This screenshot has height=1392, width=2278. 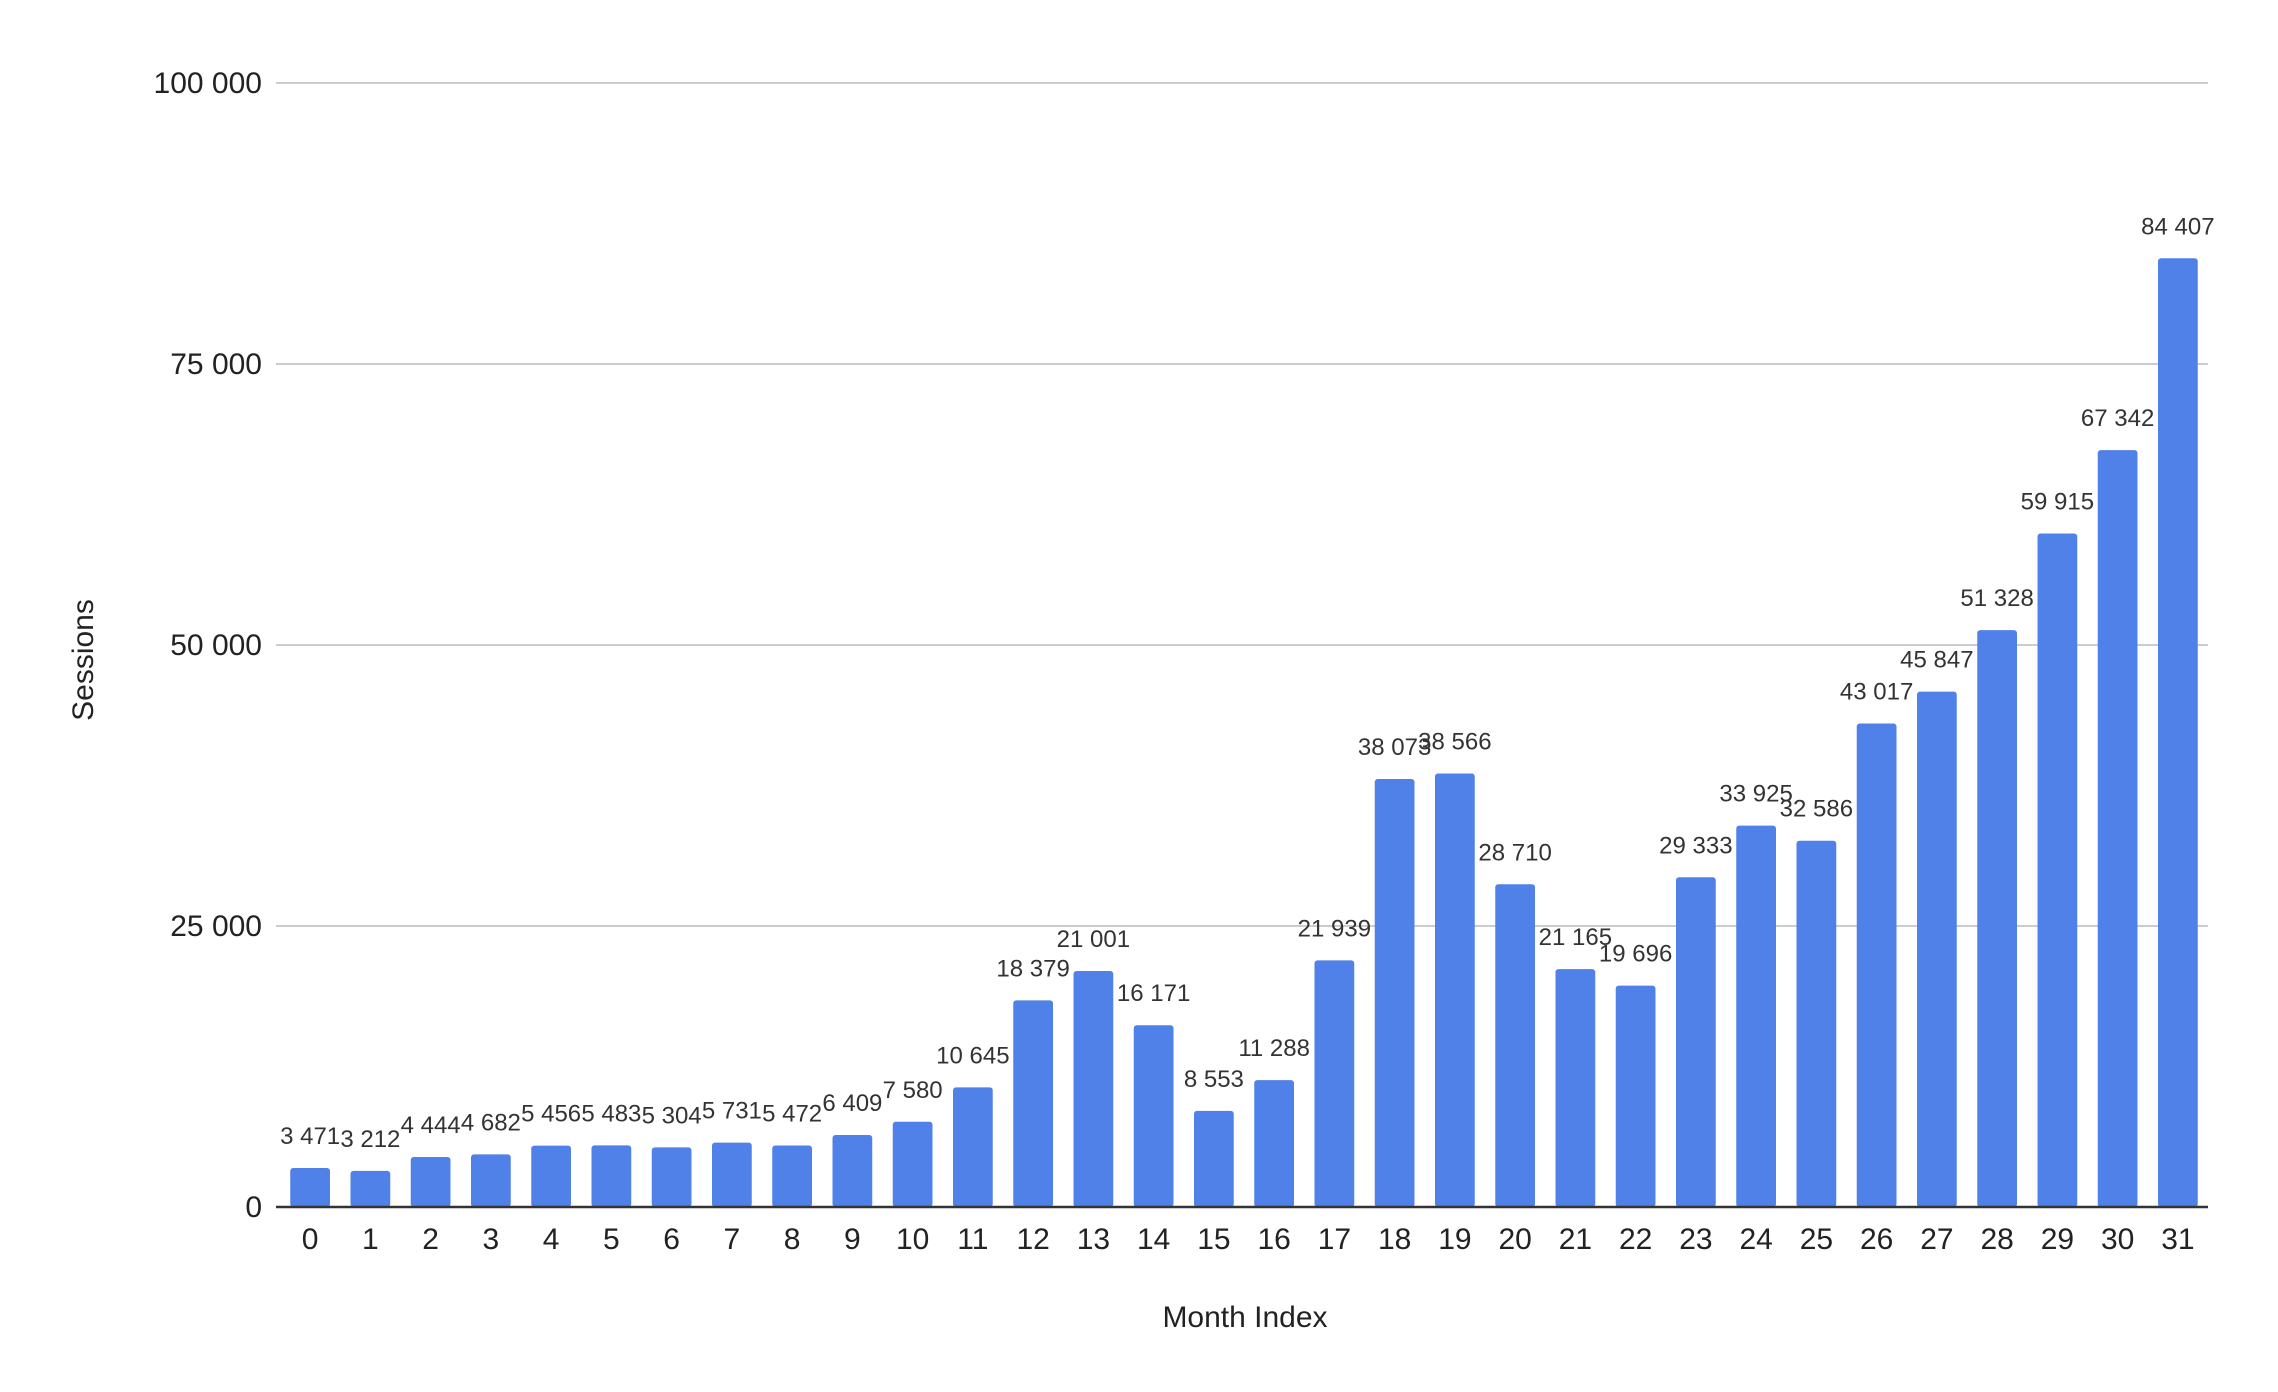 What do you see at coordinates (1273, 1239) in the screenshot?
I see `x-tick-label: 16` at bounding box center [1273, 1239].